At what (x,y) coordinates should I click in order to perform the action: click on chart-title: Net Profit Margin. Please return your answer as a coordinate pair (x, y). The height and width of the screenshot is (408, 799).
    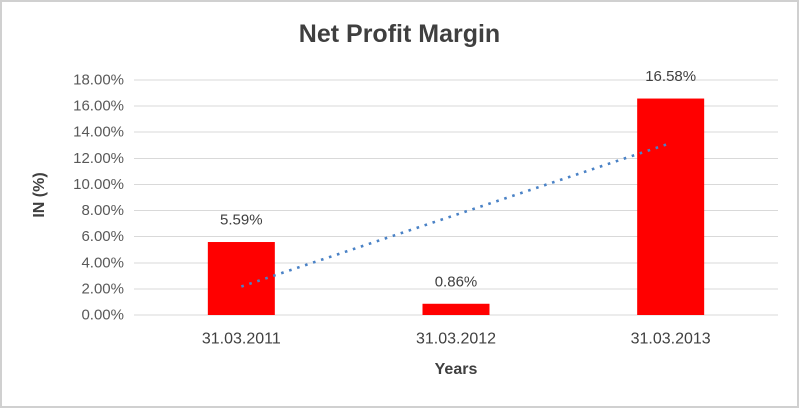
    Looking at the image, I should click on (399, 34).